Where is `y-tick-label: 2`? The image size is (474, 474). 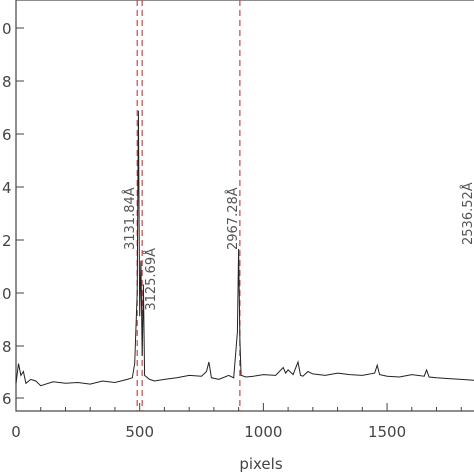
y-tick-label: 2 is located at coordinates (7, 241).